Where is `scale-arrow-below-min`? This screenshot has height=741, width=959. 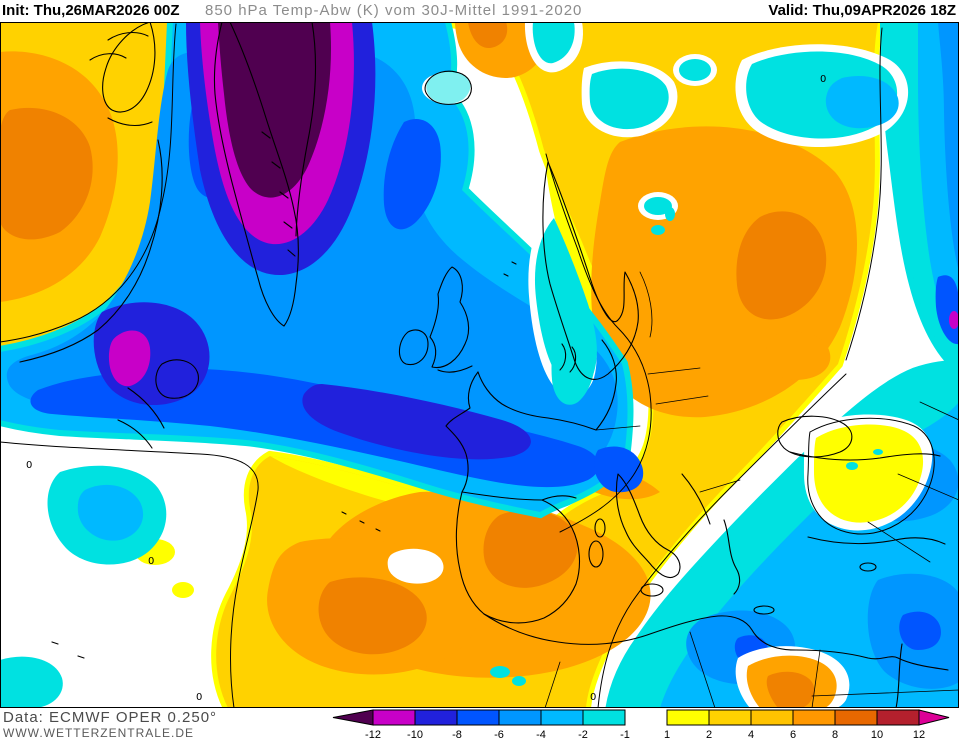
scale-arrow-below-min is located at coordinates (353, 717).